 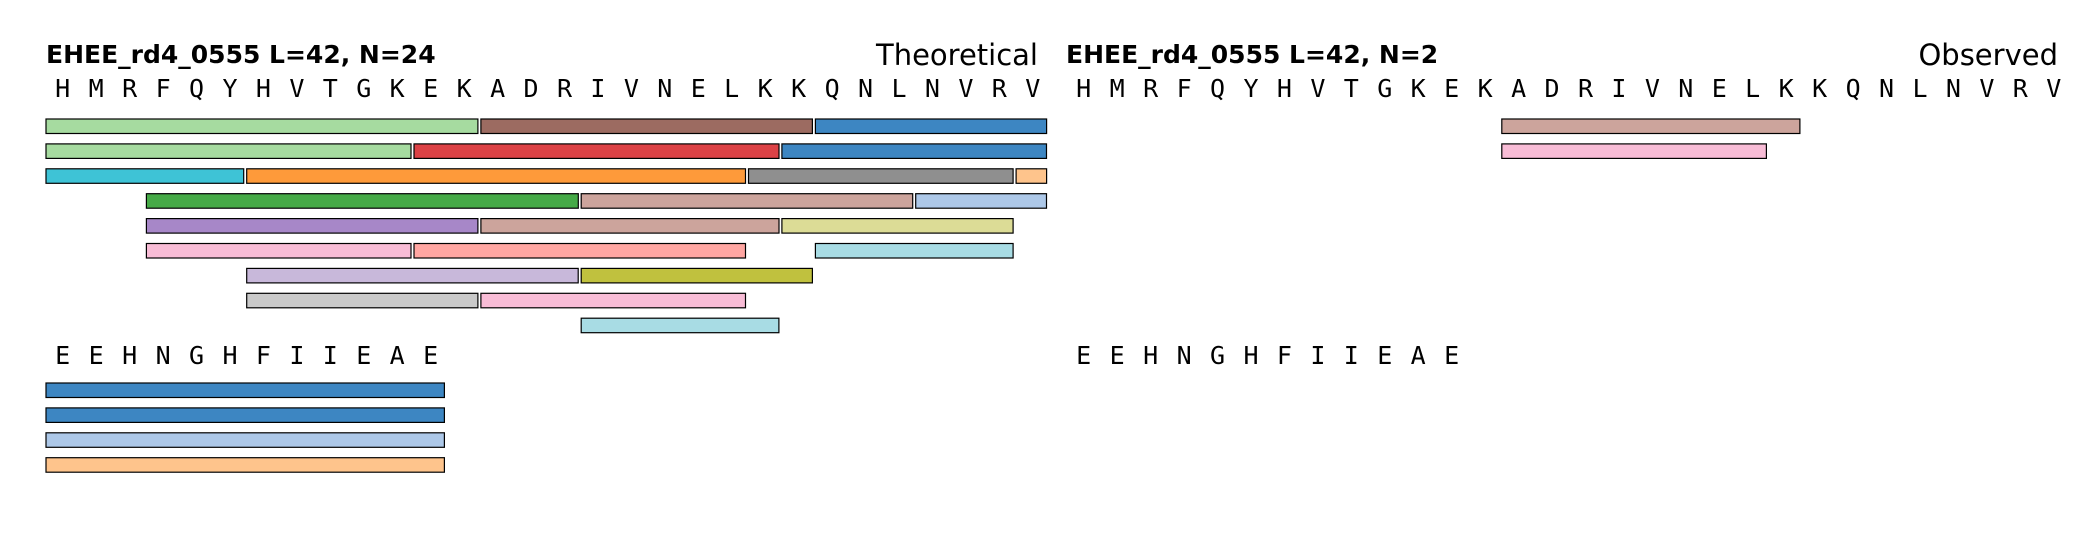 I want to click on theoretical-panel-title: EHEE_rd4_0555 L=42, N=24, so click(x=241, y=54).